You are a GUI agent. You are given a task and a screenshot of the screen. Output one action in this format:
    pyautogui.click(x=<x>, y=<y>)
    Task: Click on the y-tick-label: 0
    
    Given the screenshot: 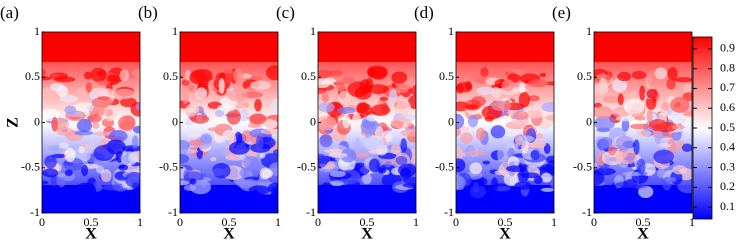 What is the action you would take?
    pyautogui.click(x=175, y=121)
    